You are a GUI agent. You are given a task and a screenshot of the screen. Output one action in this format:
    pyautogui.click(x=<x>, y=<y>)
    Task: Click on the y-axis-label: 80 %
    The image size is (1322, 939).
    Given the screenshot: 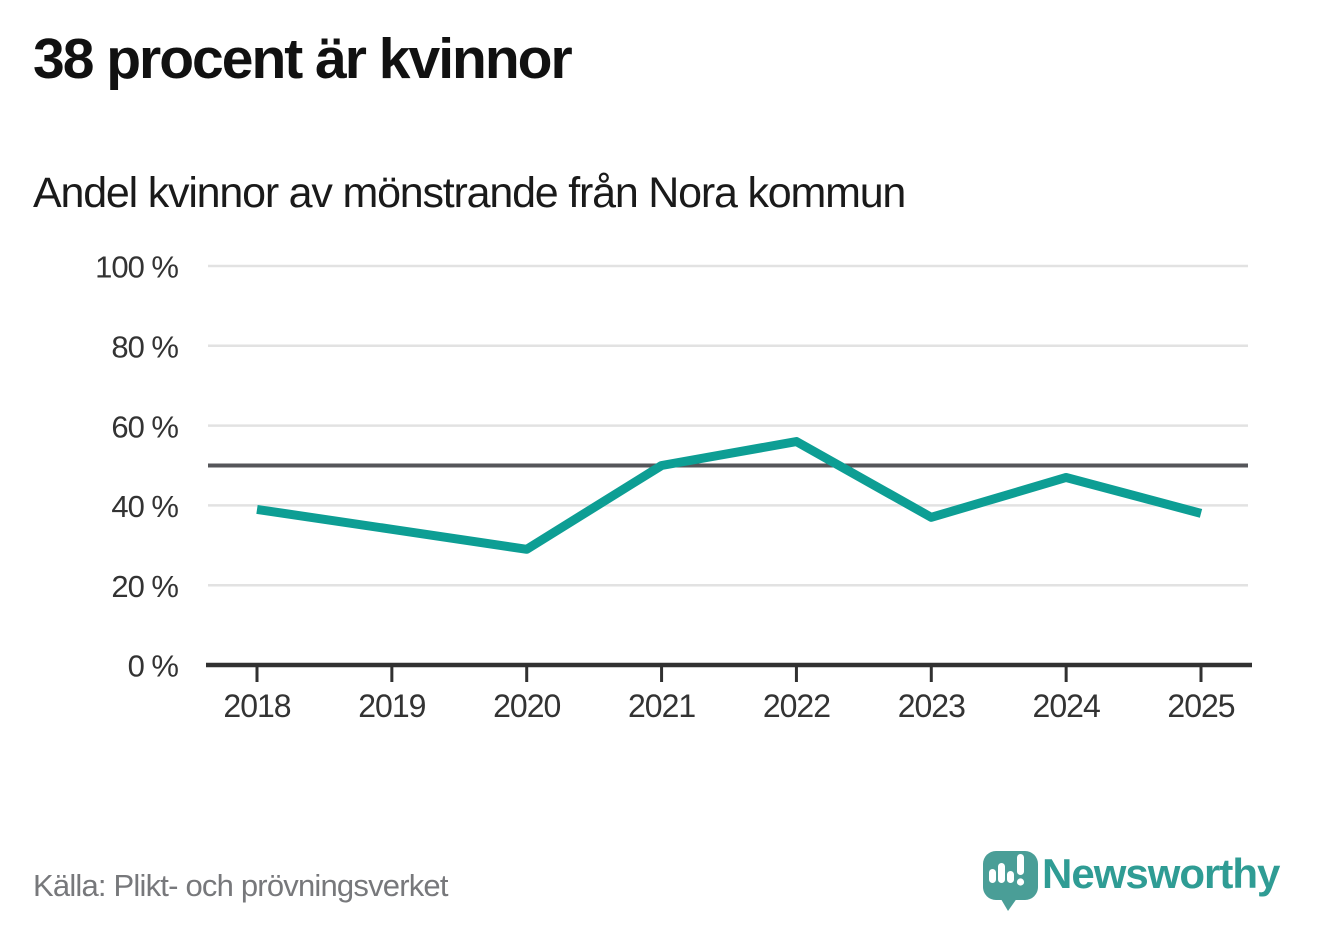 What is the action you would take?
    pyautogui.click(x=144, y=347)
    